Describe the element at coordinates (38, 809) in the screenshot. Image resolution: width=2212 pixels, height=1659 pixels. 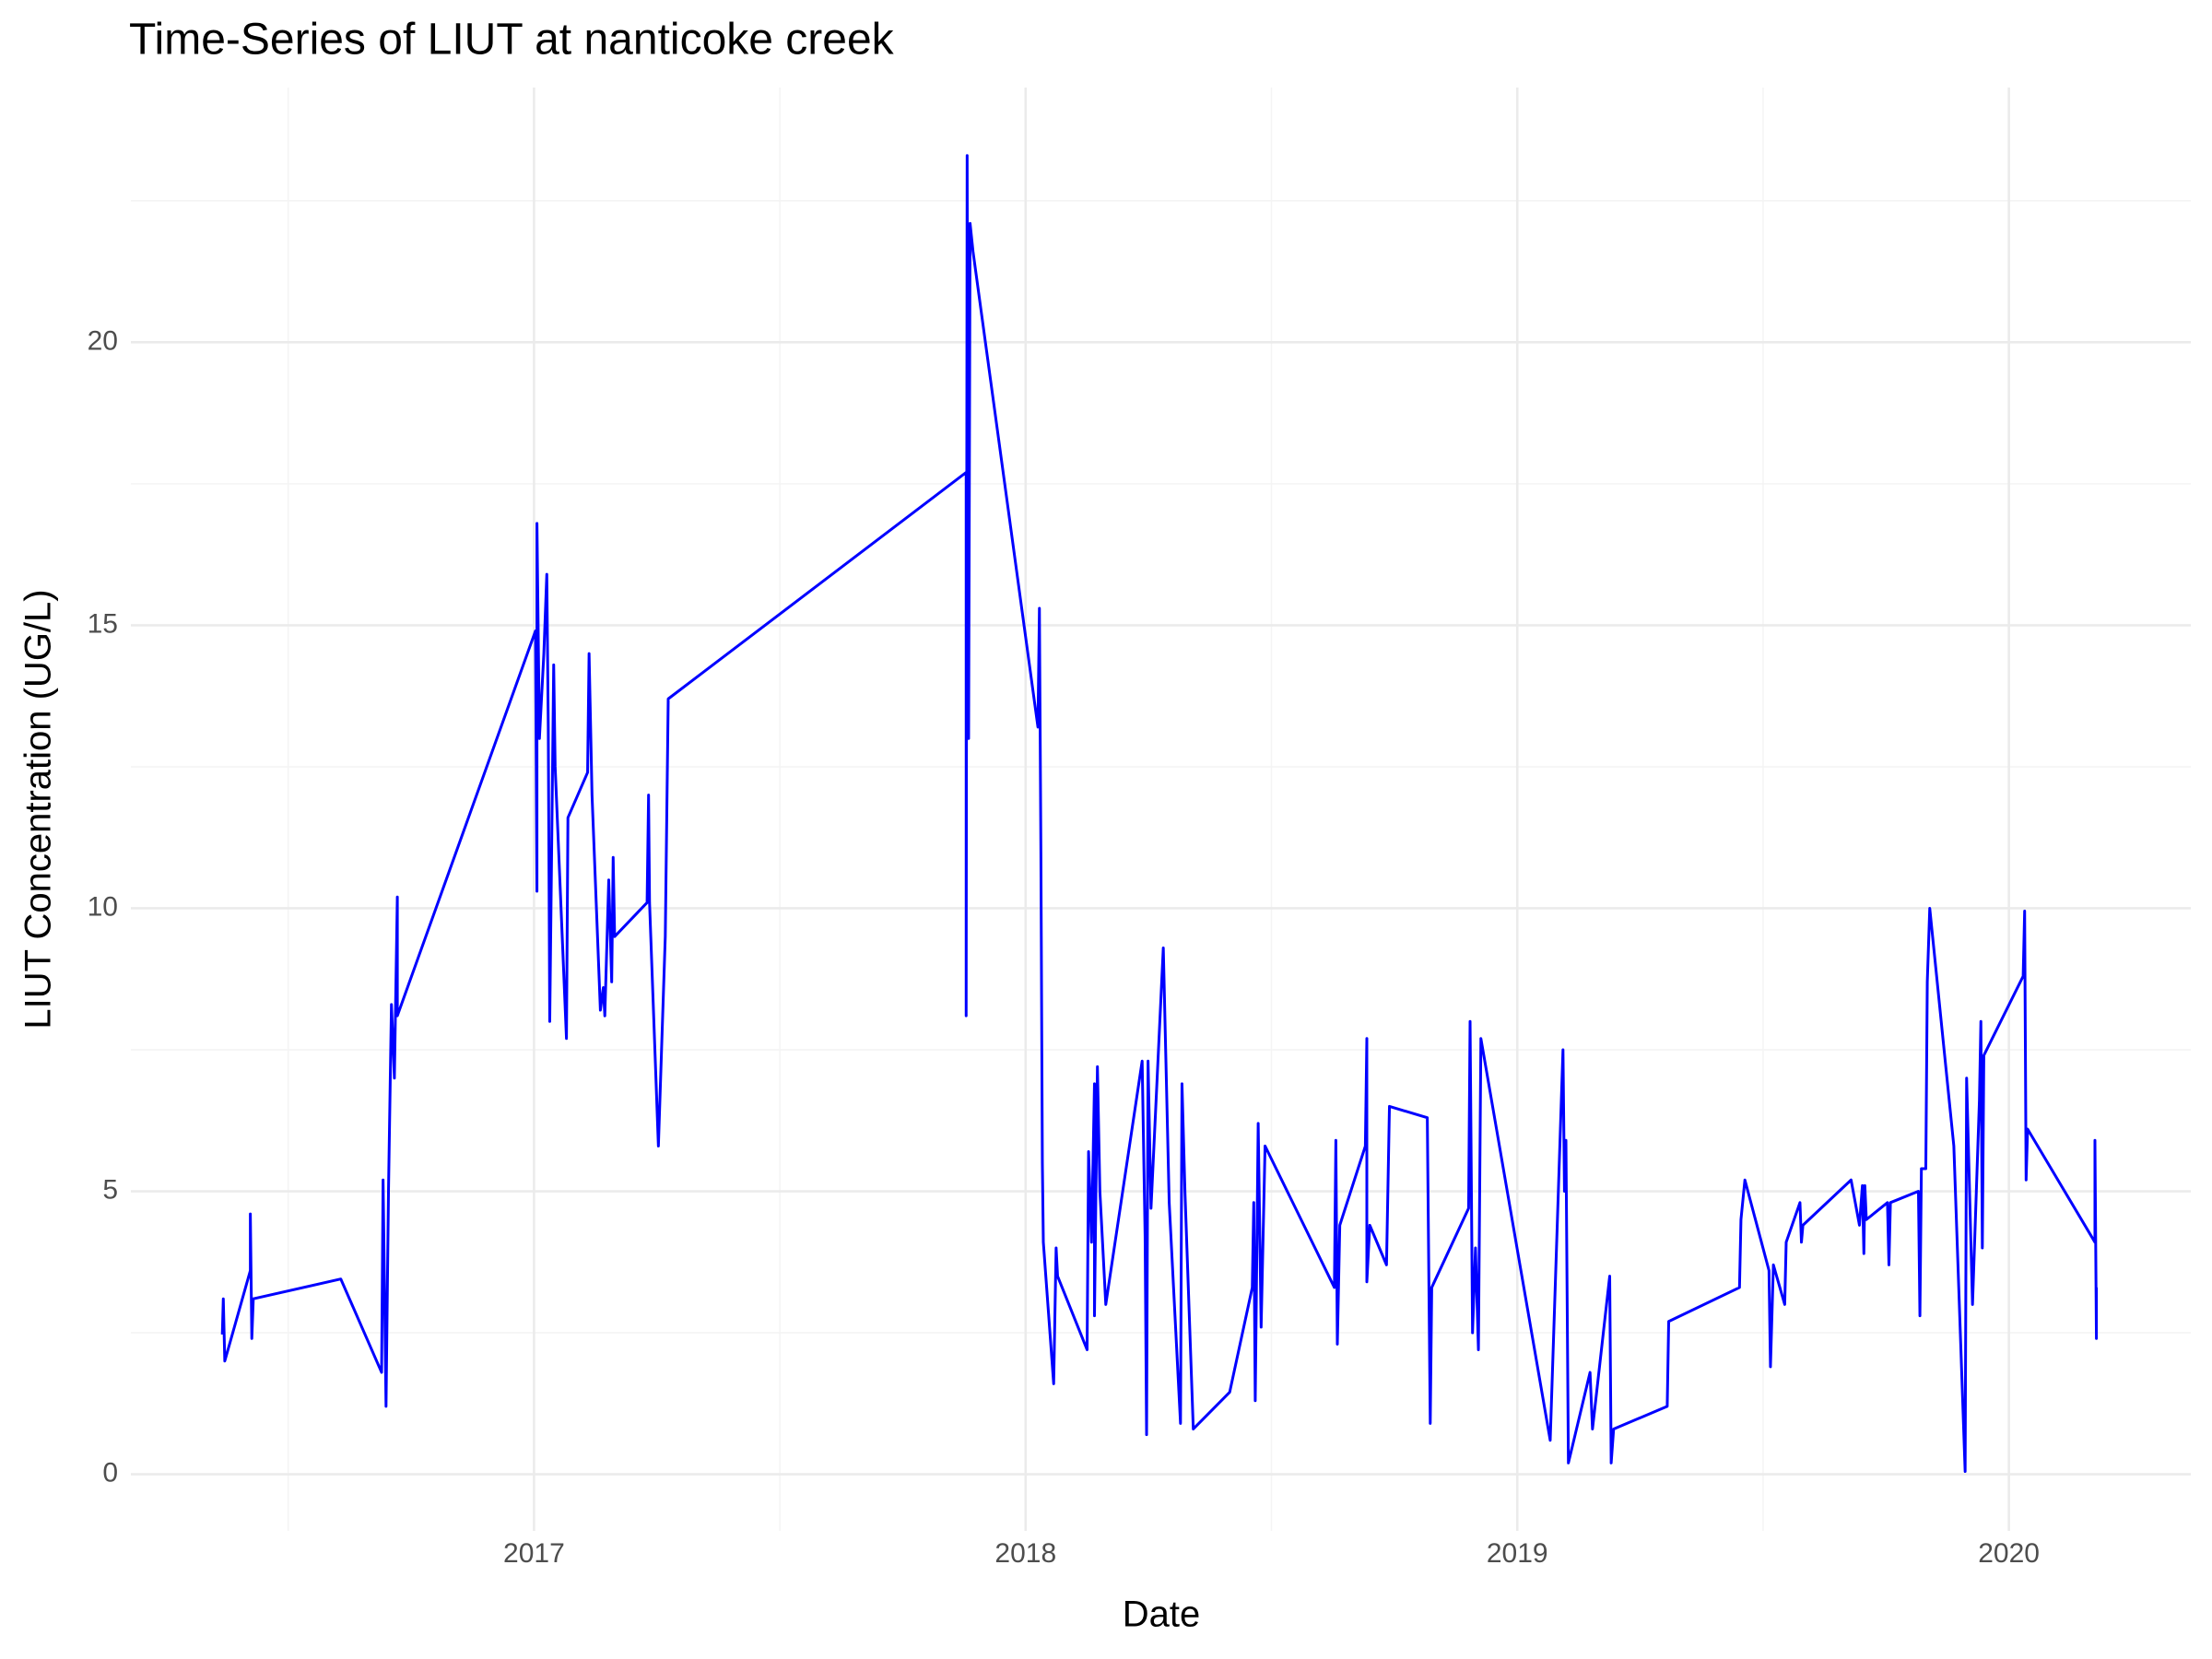
I see `y-axis-title: LIUT Concentration (UG/L)` at that location.